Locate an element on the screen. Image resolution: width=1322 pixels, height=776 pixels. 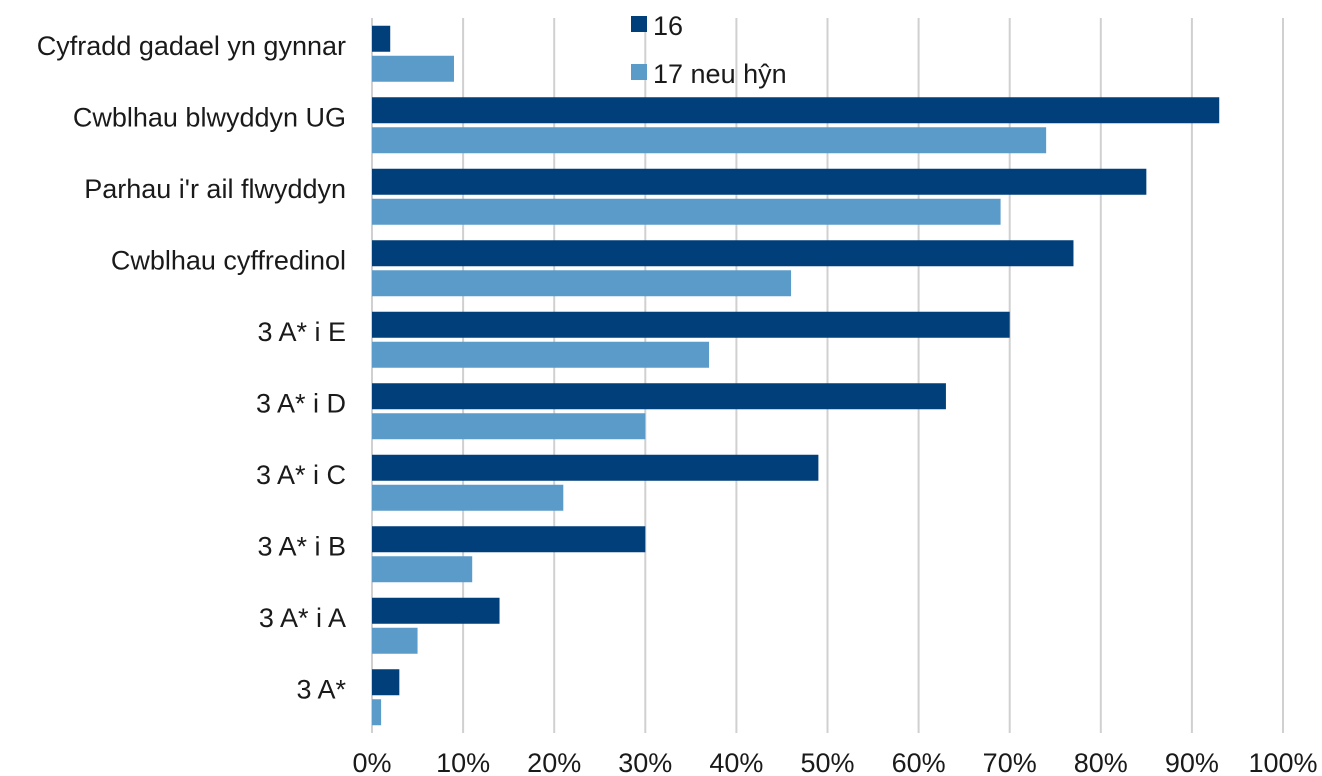
bar-parhau-i-r-ail-flwyddyn-17-neu-hyn is located at coordinates (686, 211).